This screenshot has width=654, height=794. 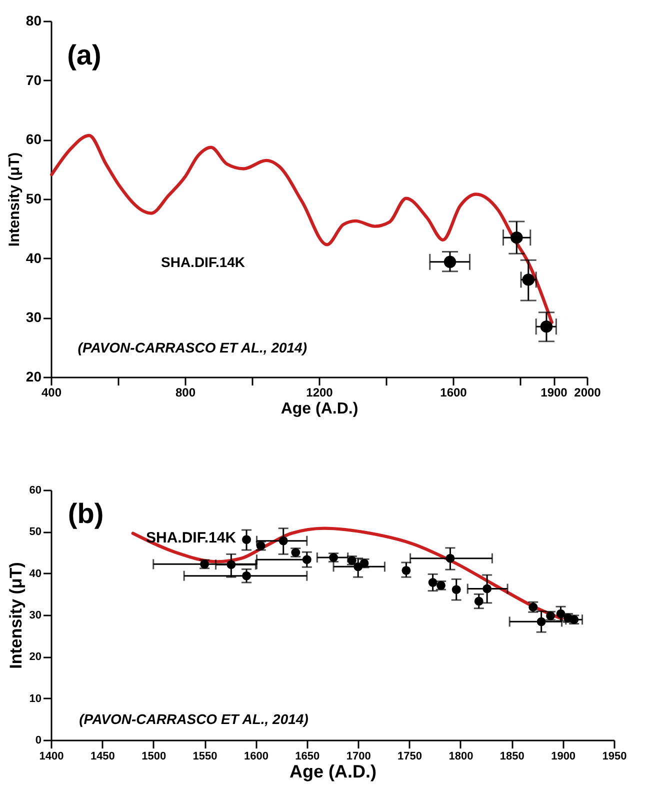 I want to click on x-tick-label: 800, so click(x=185, y=393).